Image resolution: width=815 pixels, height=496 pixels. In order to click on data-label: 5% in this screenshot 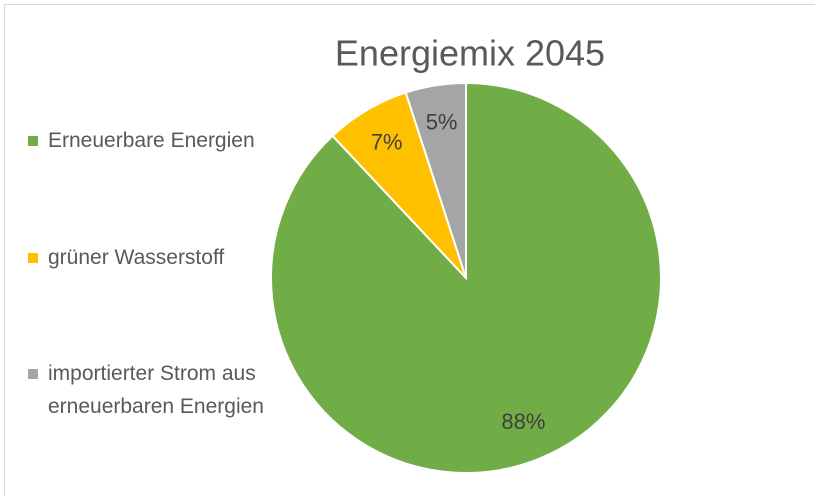, I will do `click(442, 122)`.